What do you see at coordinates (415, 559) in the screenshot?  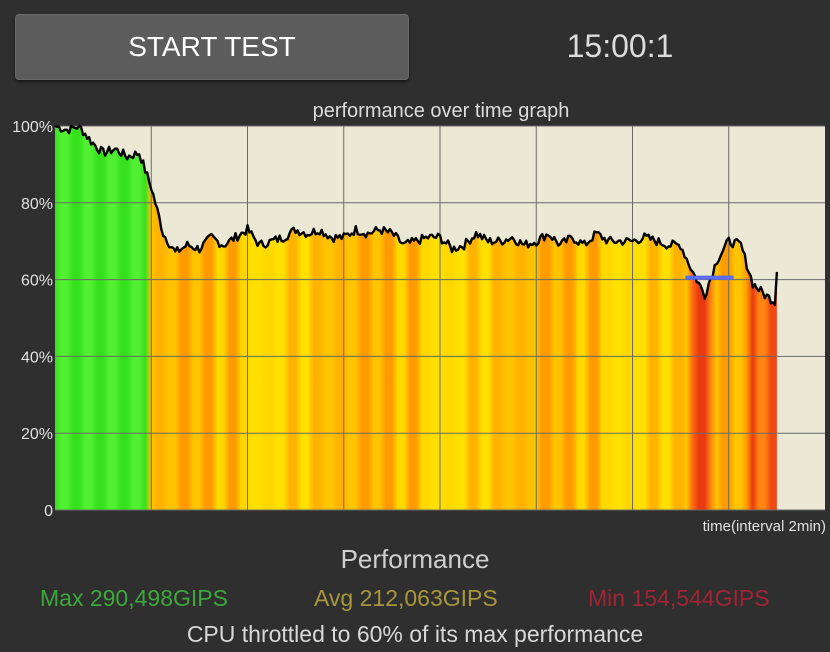 I see `performance-title: Performance` at bounding box center [415, 559].